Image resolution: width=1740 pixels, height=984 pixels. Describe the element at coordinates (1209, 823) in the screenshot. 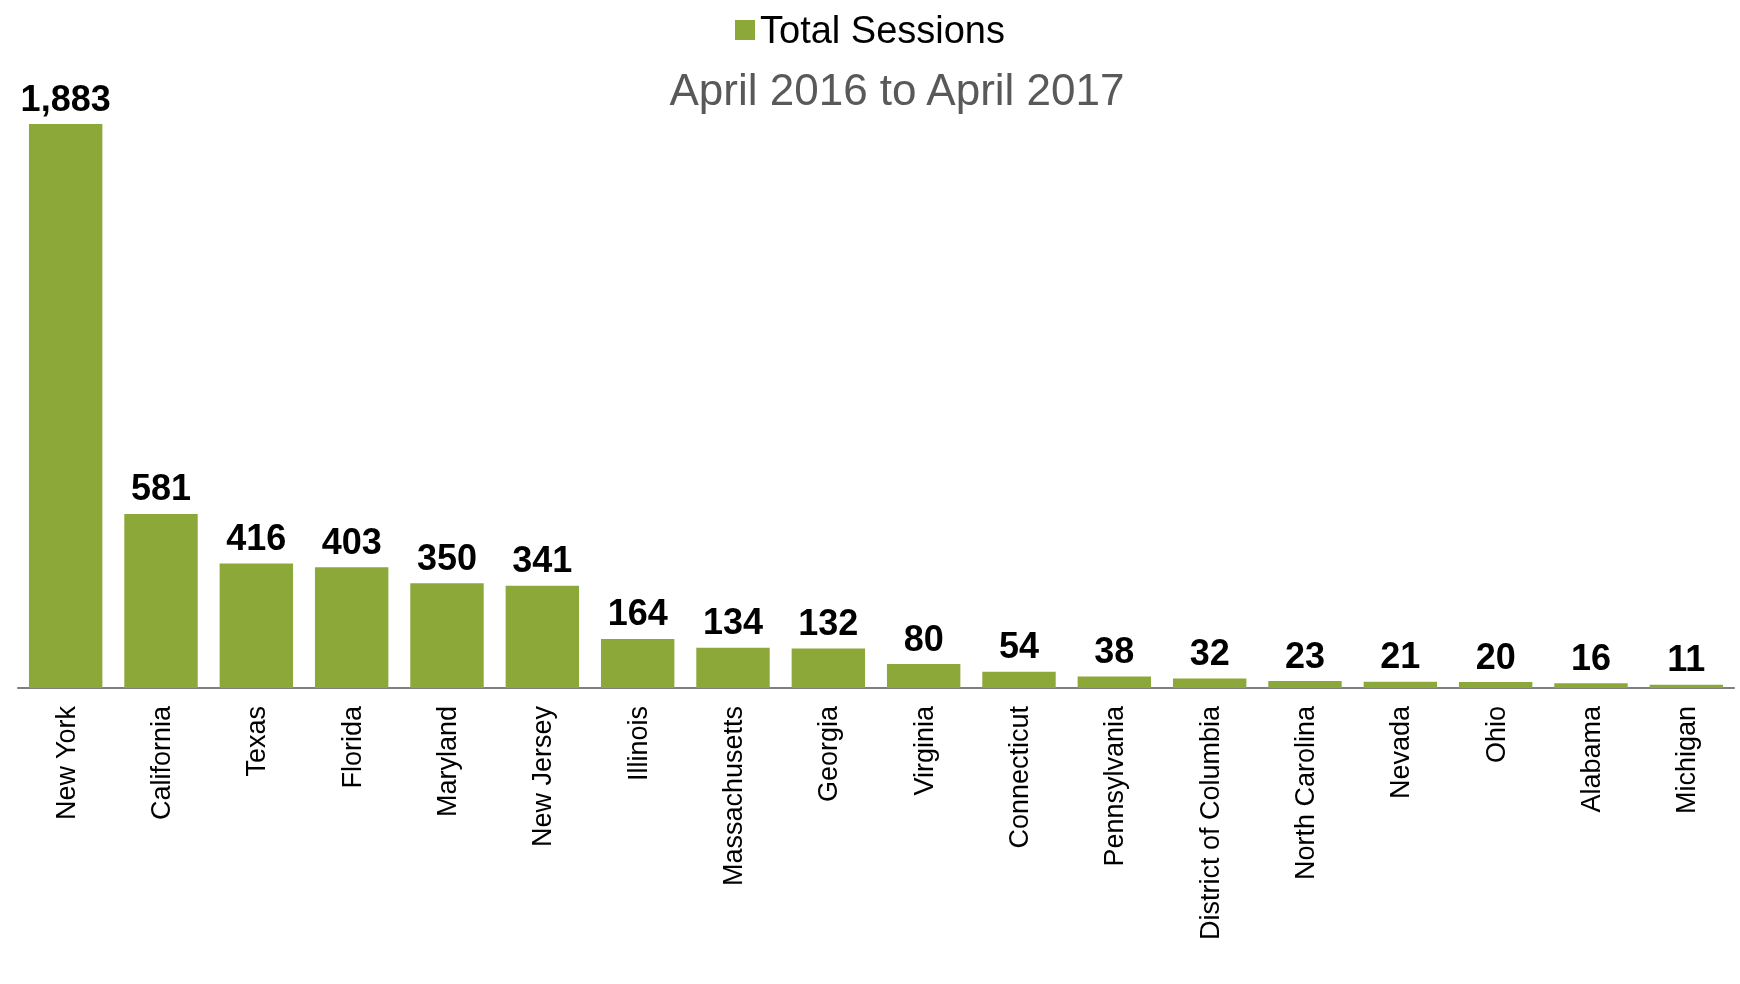

I see `x-tick-label: District of Columbia` at that location.